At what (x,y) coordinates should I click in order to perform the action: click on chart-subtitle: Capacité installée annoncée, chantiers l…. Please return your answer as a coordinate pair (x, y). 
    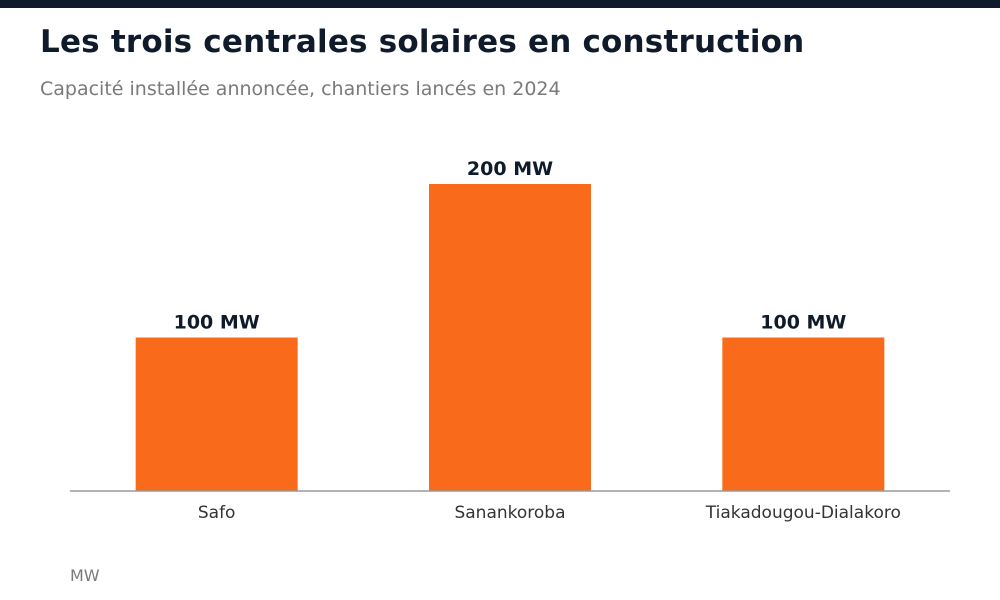
    Looking at the image, I should click on (300, 89).